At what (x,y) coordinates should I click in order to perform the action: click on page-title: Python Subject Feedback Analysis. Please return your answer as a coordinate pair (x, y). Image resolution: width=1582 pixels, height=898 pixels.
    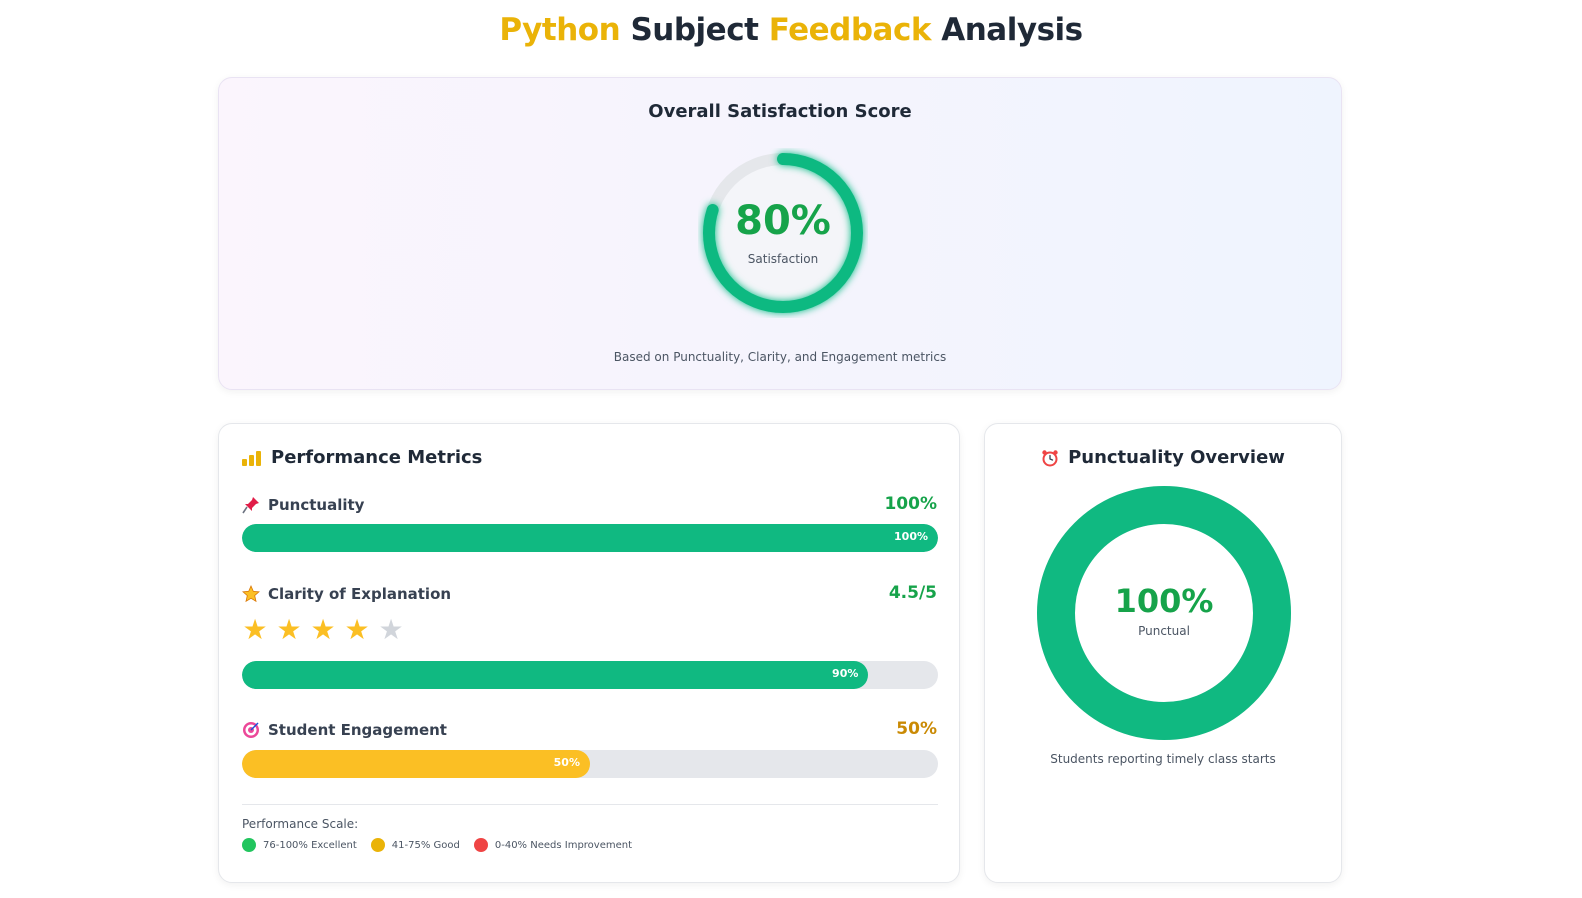
    Looking at the image, I should click on (791, 30).